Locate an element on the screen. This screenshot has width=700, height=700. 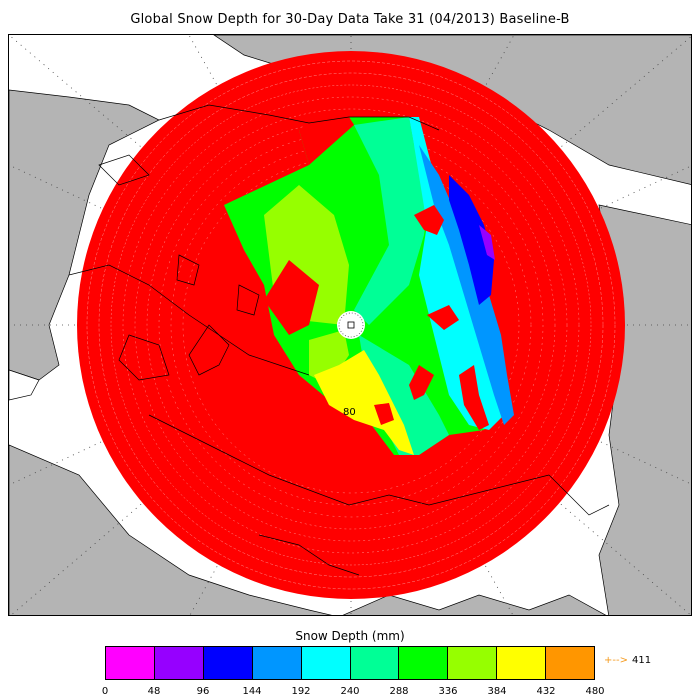
pole-ring is located at coordinates (351, 325).